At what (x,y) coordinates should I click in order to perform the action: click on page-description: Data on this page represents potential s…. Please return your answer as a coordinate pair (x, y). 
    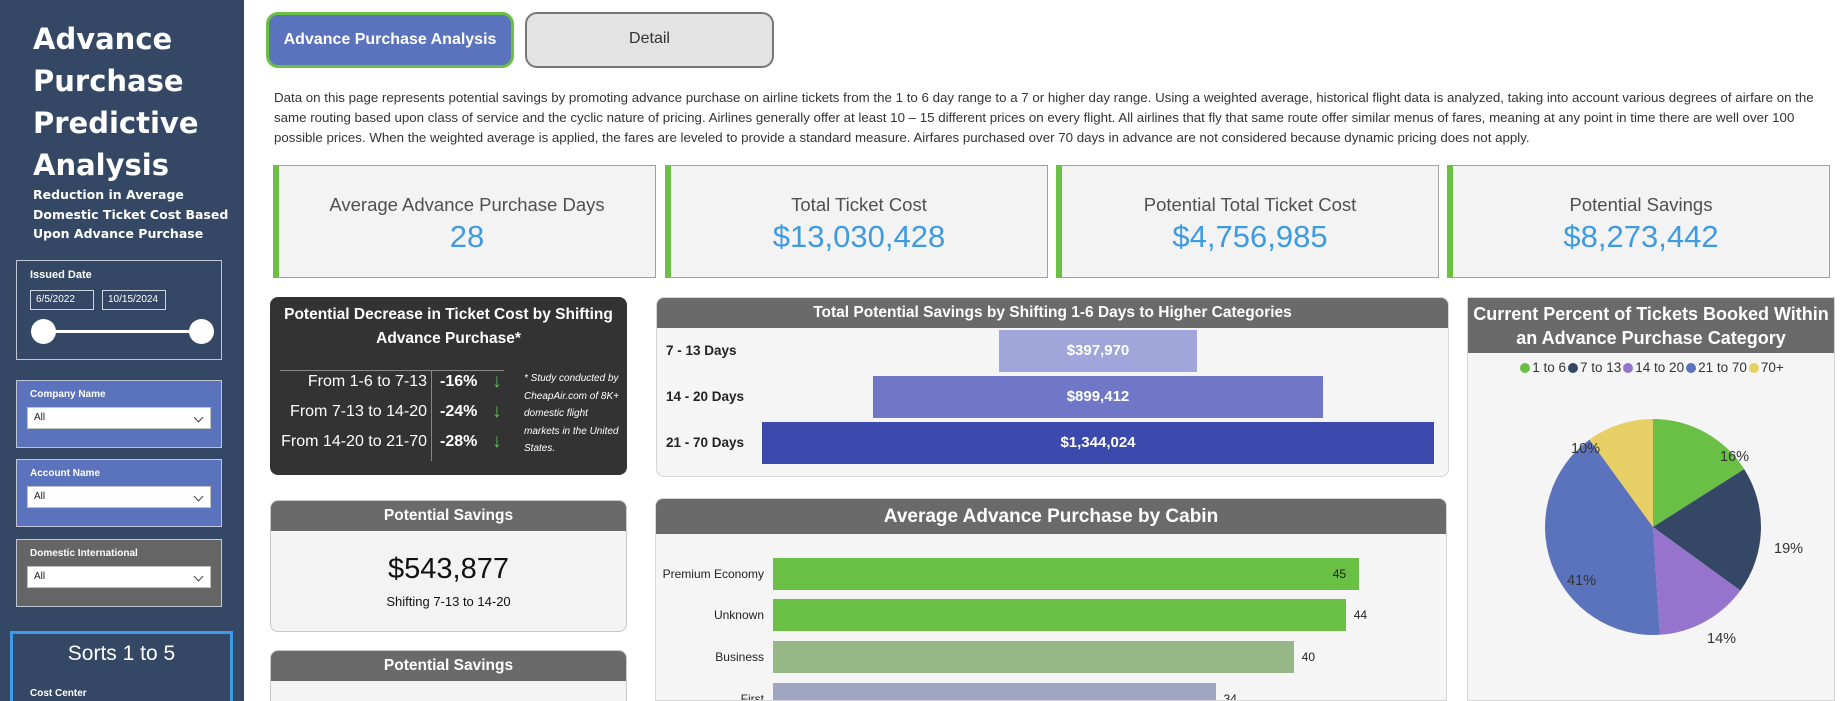
    Looking at the image, I should click on (1044, 117).